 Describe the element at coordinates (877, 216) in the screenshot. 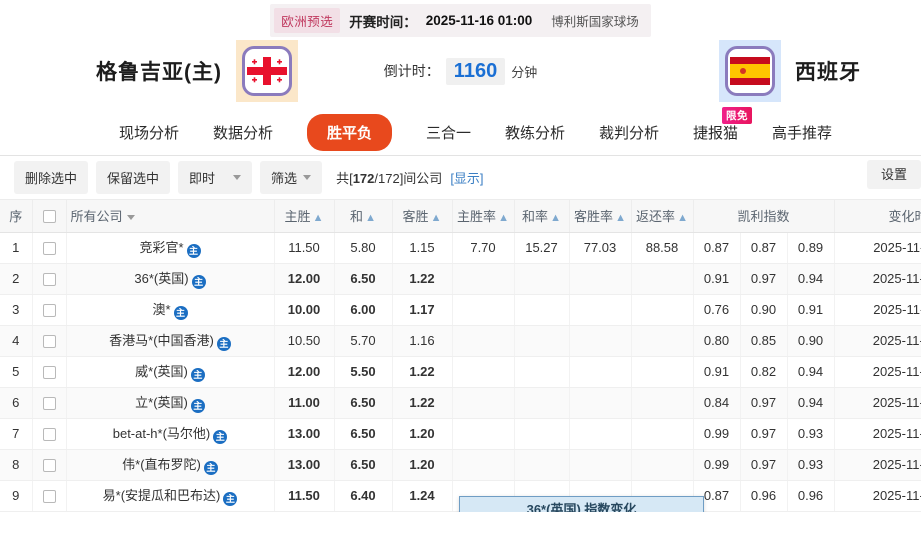

I see `header-change-time: 变化时间` at that location.